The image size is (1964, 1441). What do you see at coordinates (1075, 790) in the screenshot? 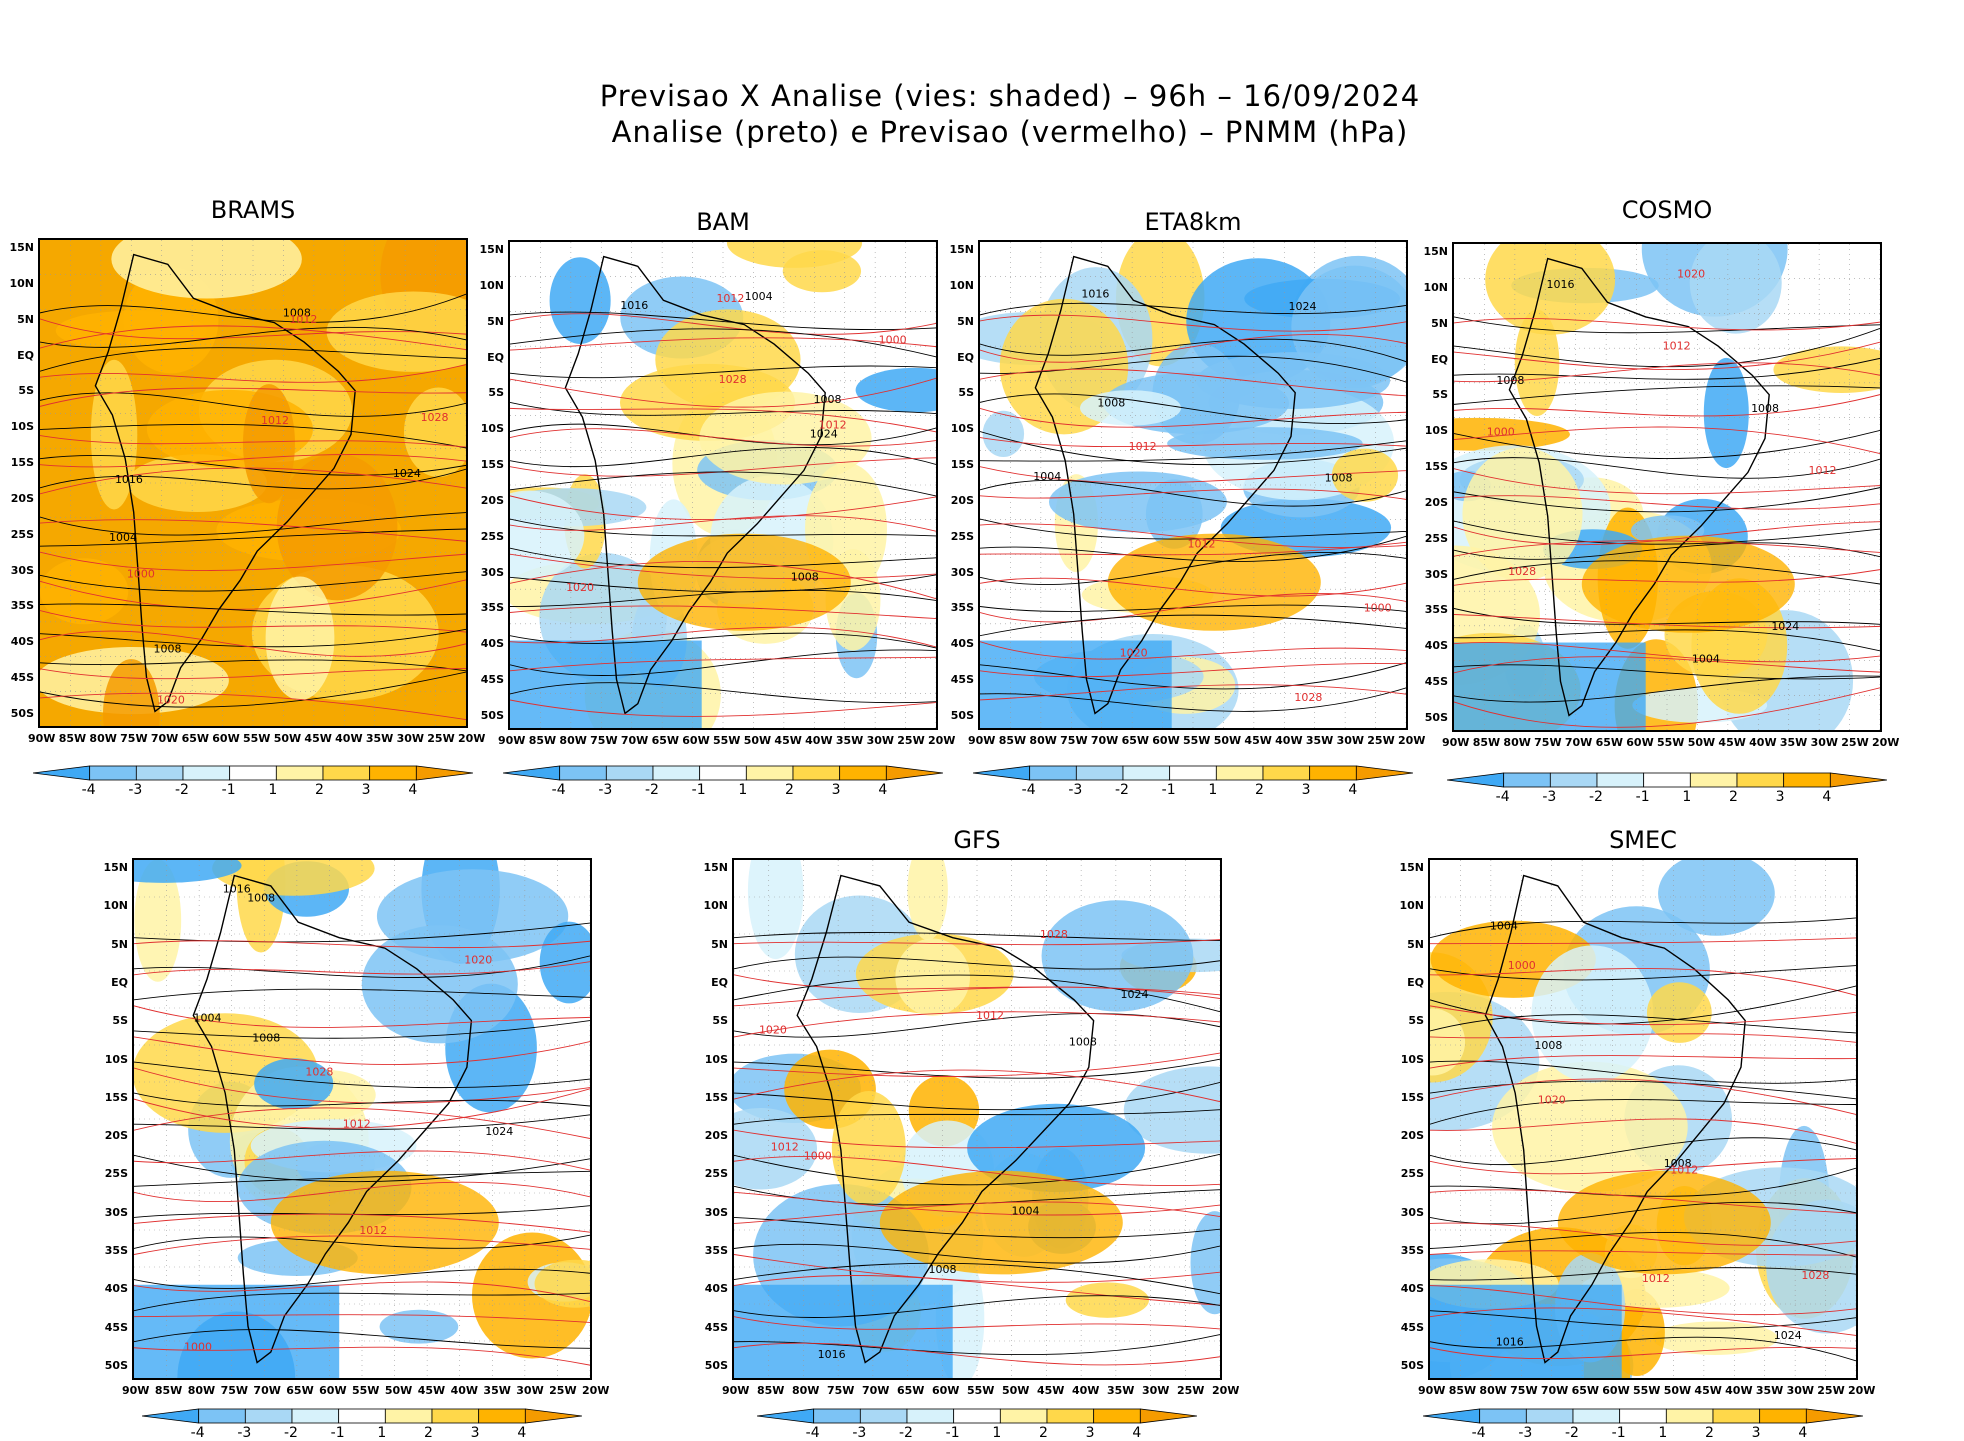
I see `colorbar-label: -3` at bounding box center [1075, 790].